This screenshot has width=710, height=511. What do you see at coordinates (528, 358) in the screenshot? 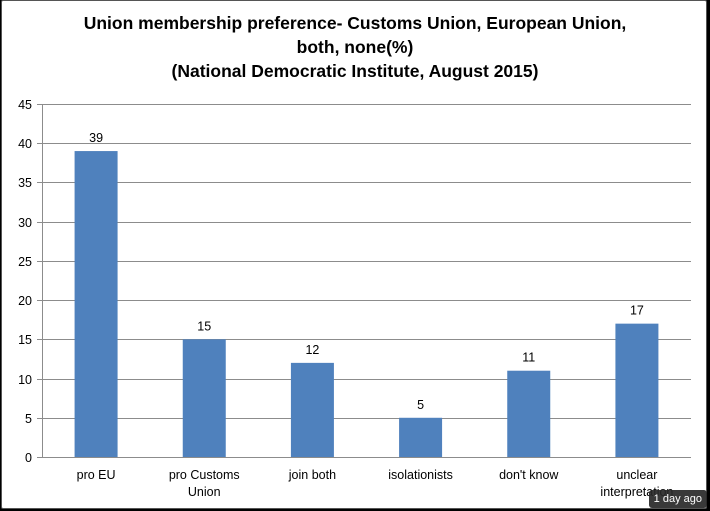
I see `data-label: 11` at bounding box center [528, 358].